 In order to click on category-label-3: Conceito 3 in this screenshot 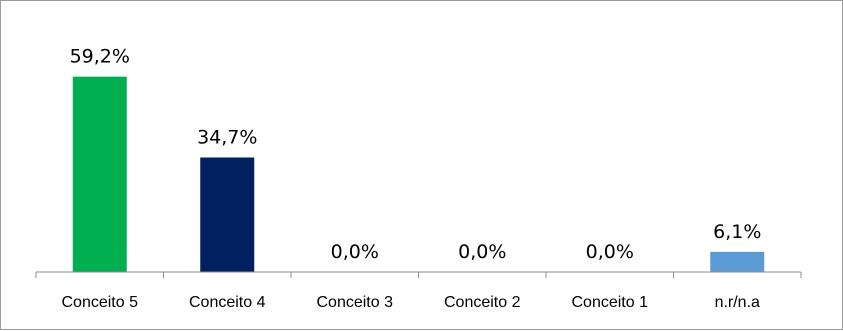, I will do `click(355, 302)`.